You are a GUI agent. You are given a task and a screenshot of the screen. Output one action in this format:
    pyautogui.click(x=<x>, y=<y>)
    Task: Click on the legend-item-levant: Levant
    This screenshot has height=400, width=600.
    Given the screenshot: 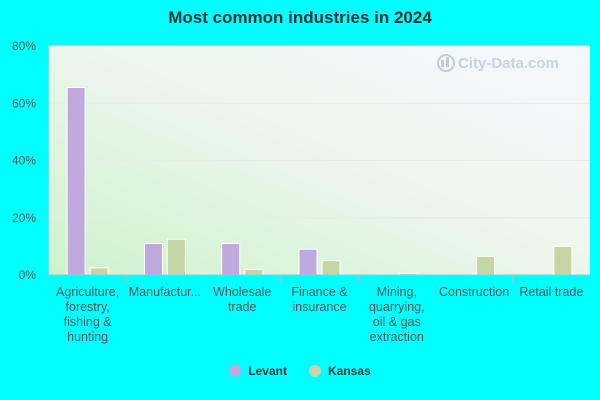 What is the action you would take?
    pyautogui.click(x=258, y=371)
    